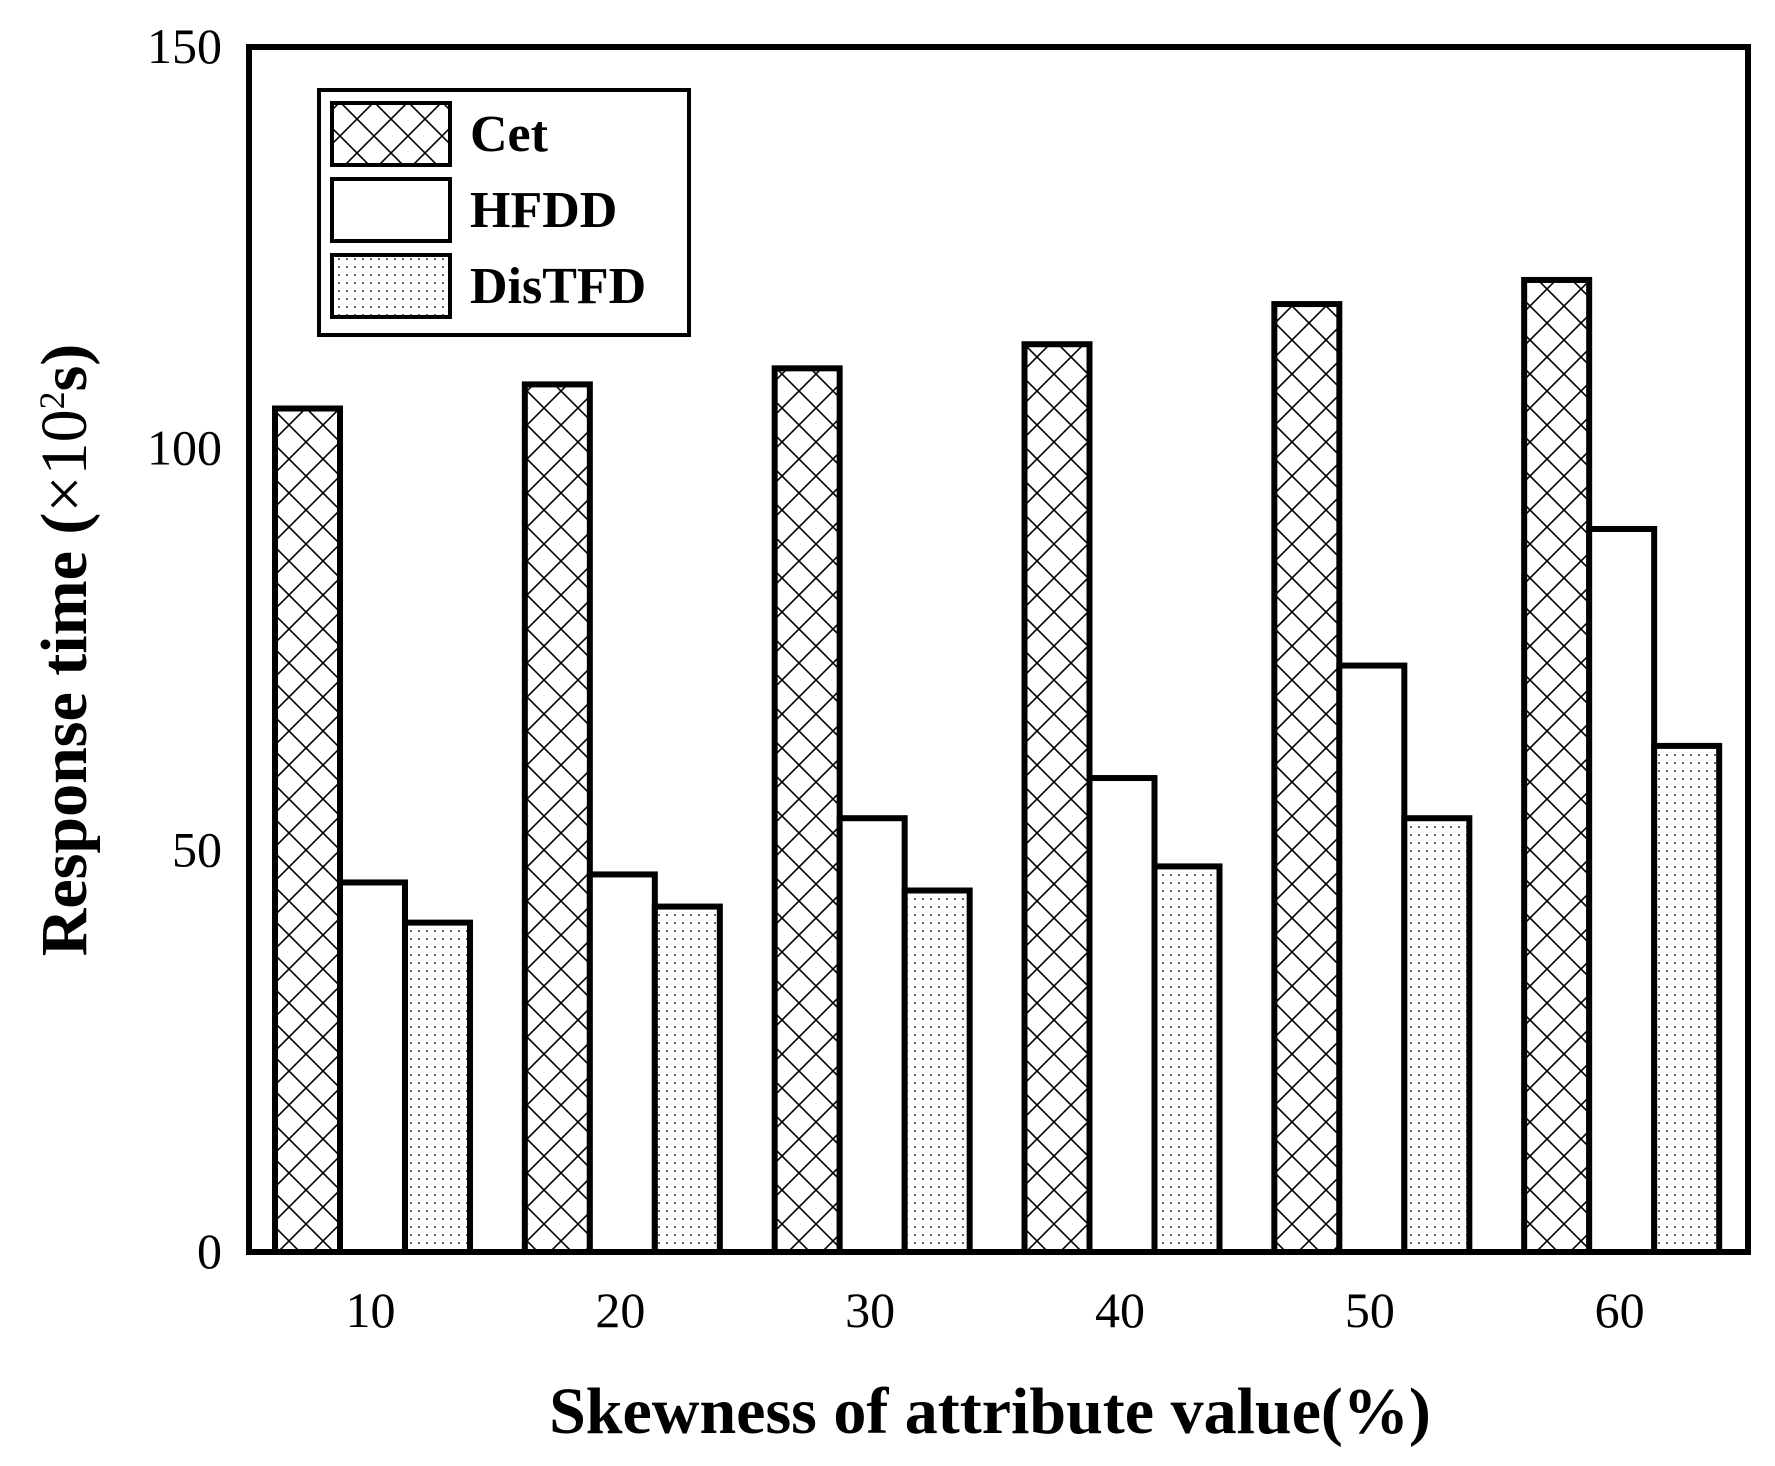  I want to click on y-tick-label: 100, so click(184, 448).